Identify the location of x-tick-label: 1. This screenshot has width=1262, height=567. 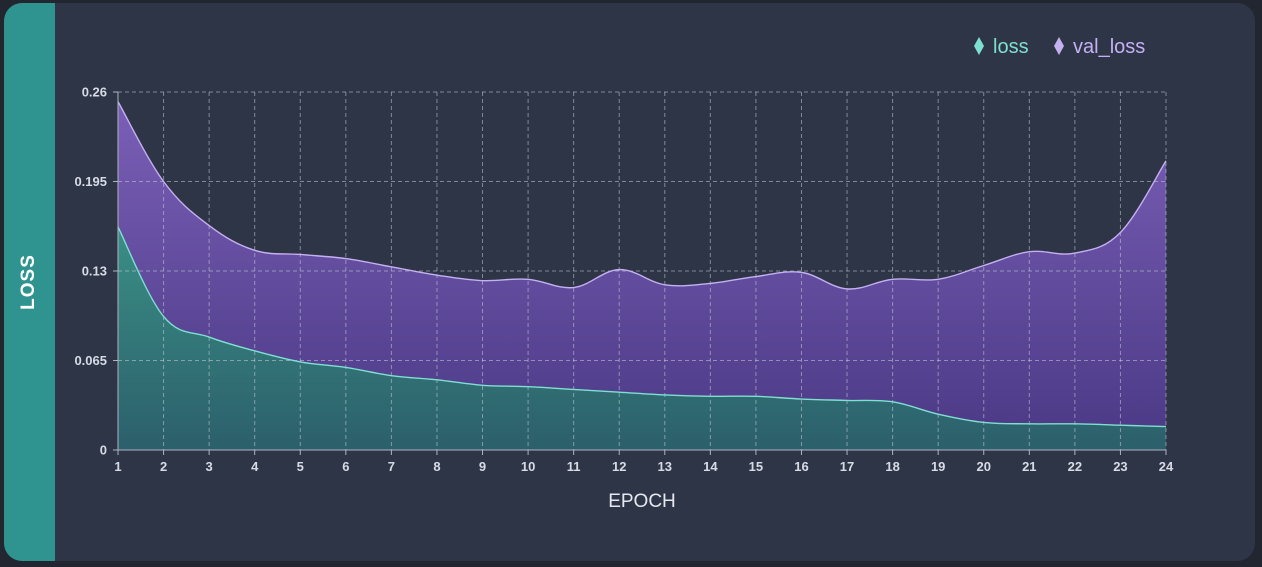
(117, 466).